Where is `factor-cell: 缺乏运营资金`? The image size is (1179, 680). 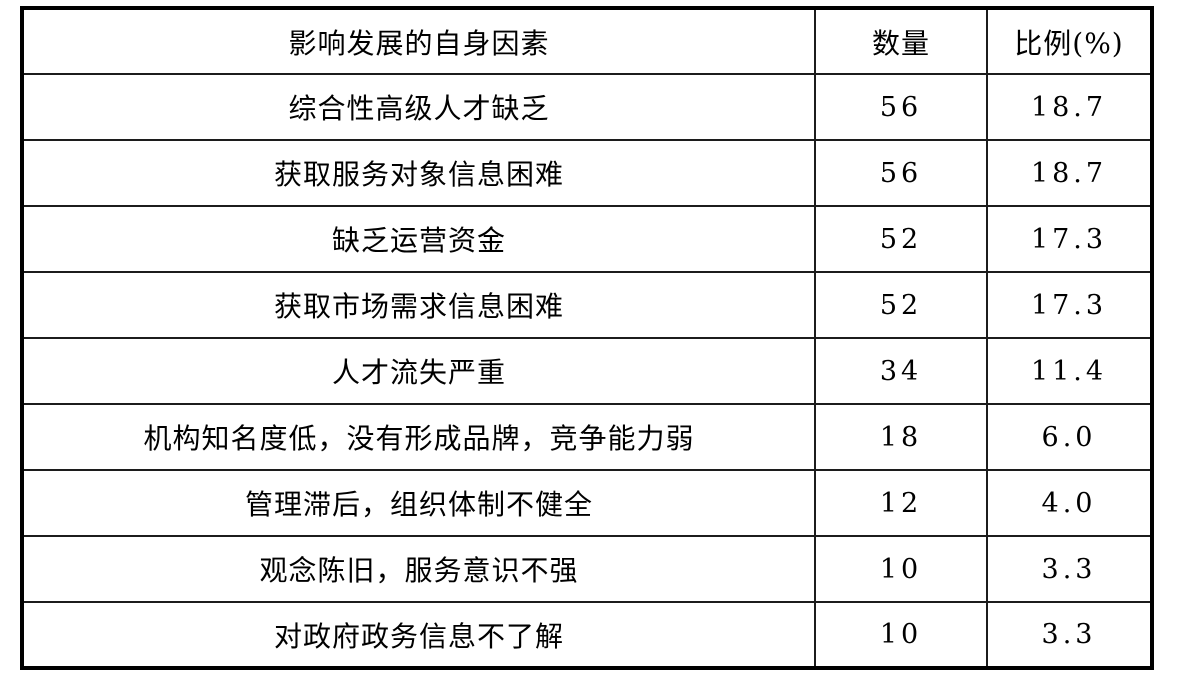
factor-cell: 缺乏运营资金 is located at coordinates (418, 239).